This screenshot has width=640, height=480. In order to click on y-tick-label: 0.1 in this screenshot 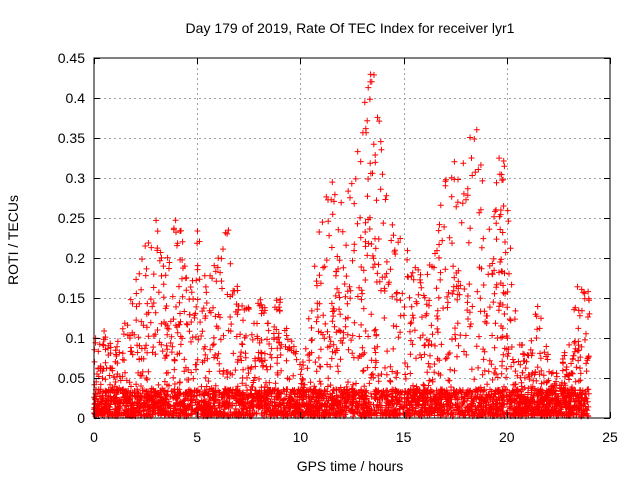, I will do `click(76, 338)`.